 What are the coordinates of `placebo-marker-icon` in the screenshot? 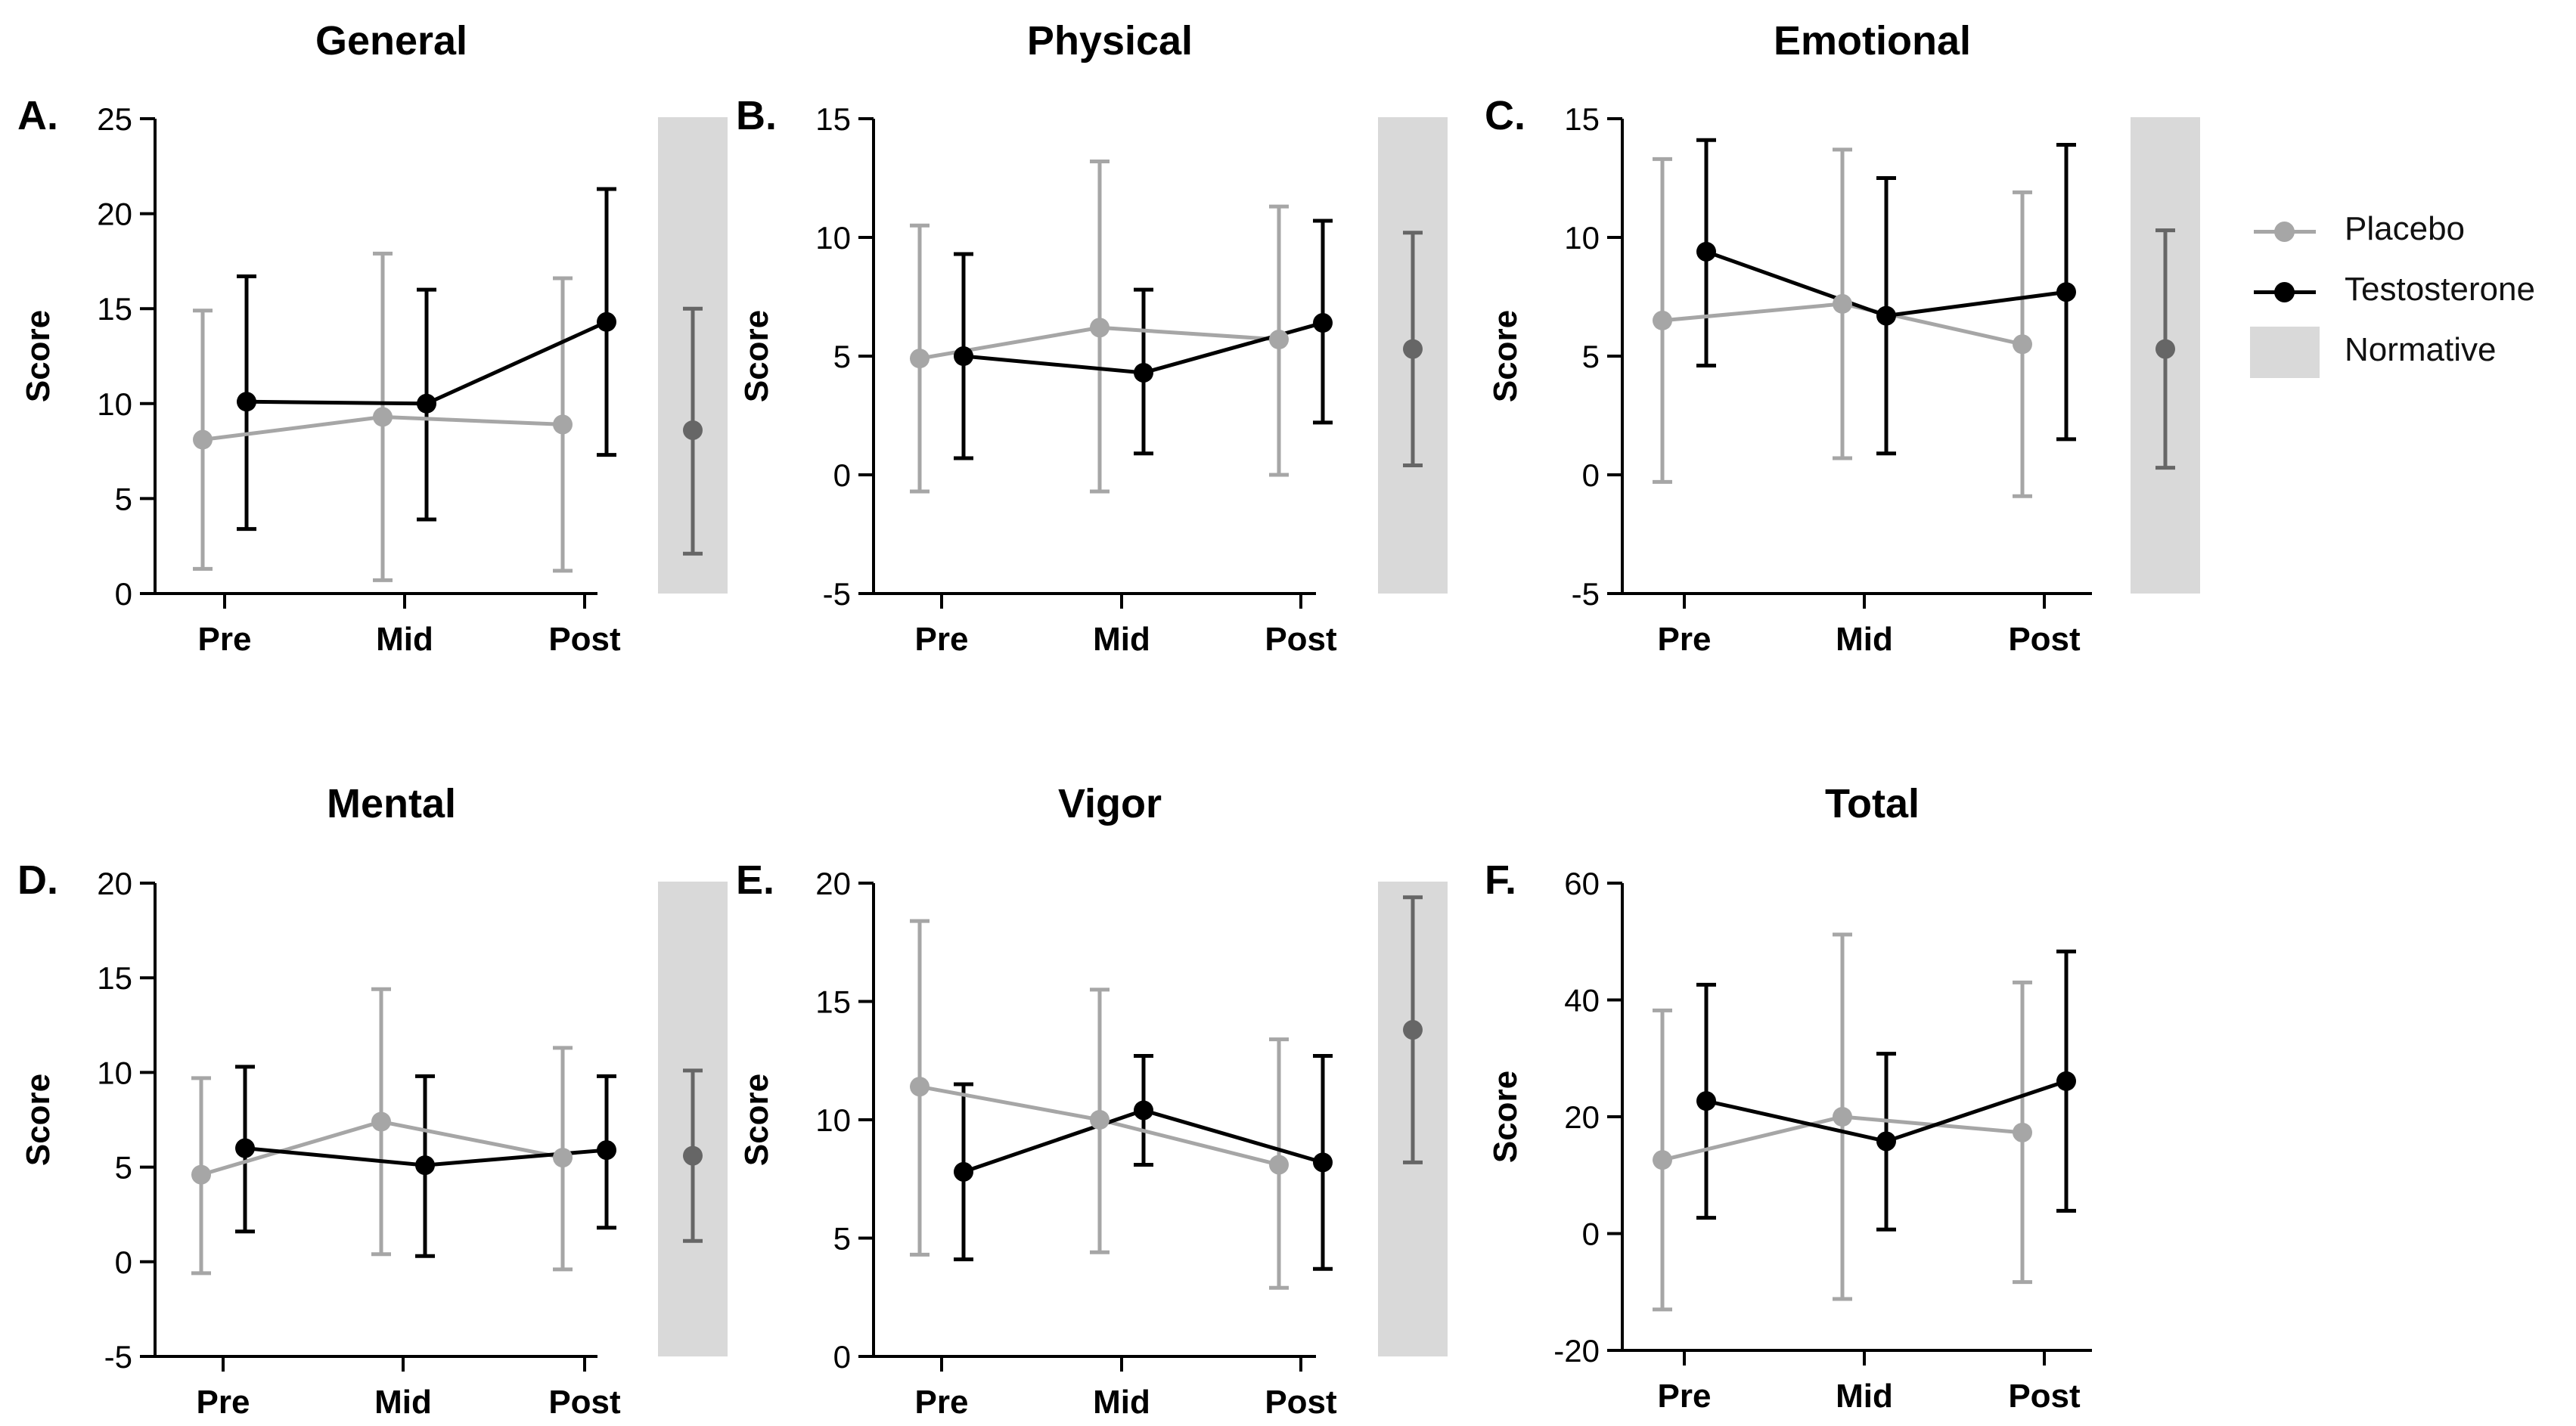 It's located at (2284, 232).